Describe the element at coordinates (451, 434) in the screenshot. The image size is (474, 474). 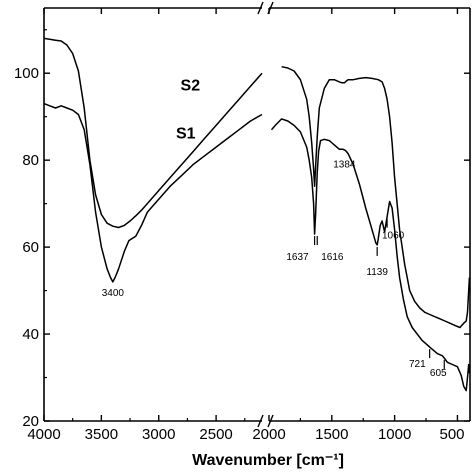
I see `x-tick-label-500: 500` at that location.